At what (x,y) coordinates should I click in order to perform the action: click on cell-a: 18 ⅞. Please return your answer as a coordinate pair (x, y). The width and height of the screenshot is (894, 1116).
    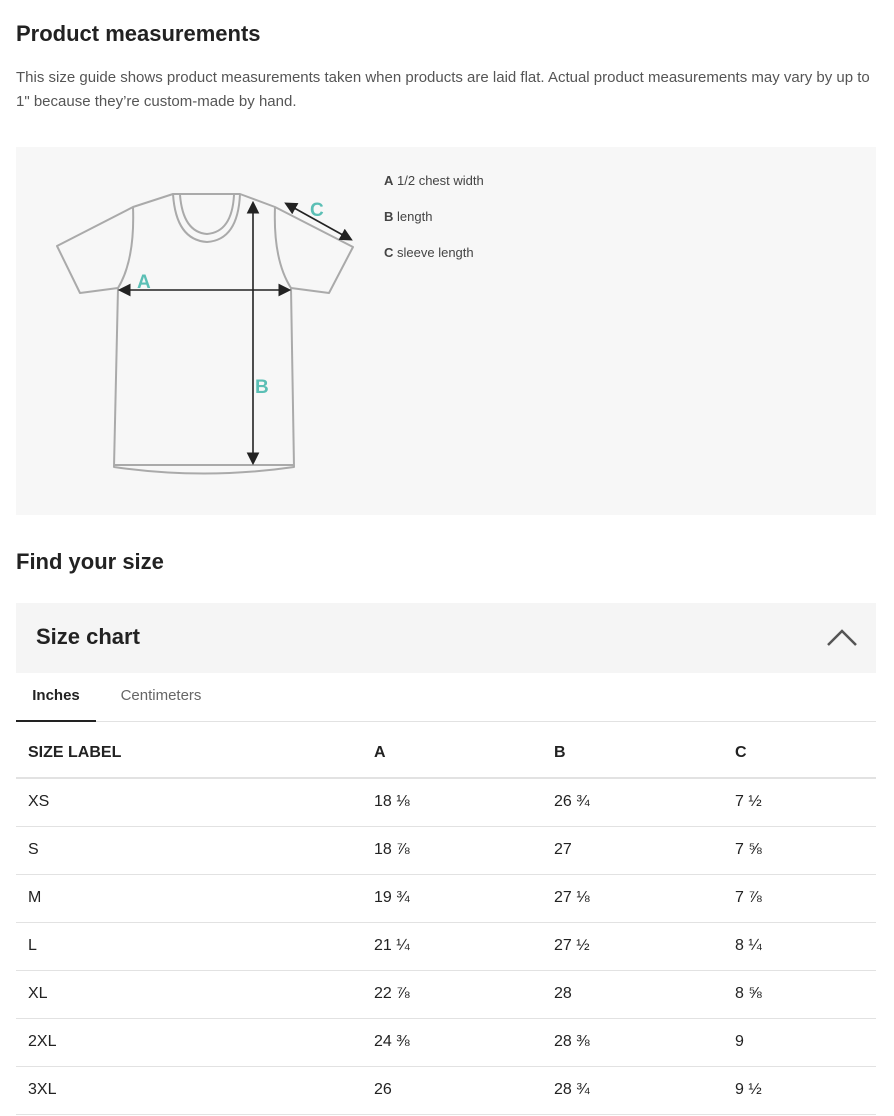
    Looking at the image, I should click on (452, 850).